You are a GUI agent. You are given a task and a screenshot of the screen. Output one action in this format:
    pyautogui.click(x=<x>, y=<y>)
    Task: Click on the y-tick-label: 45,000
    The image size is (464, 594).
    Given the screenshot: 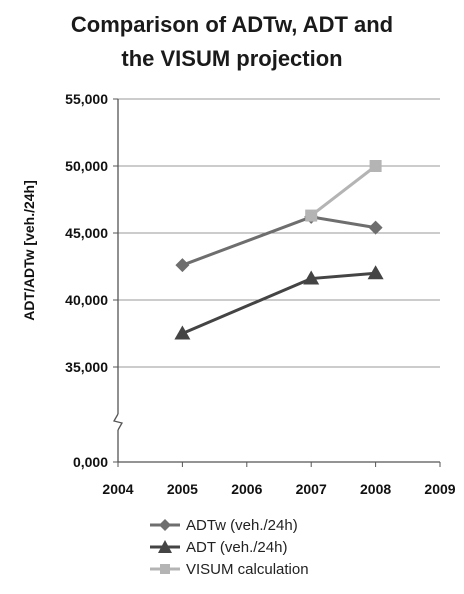 What is the action you would take?
    pyautogui.click(x=86, y=233)
    